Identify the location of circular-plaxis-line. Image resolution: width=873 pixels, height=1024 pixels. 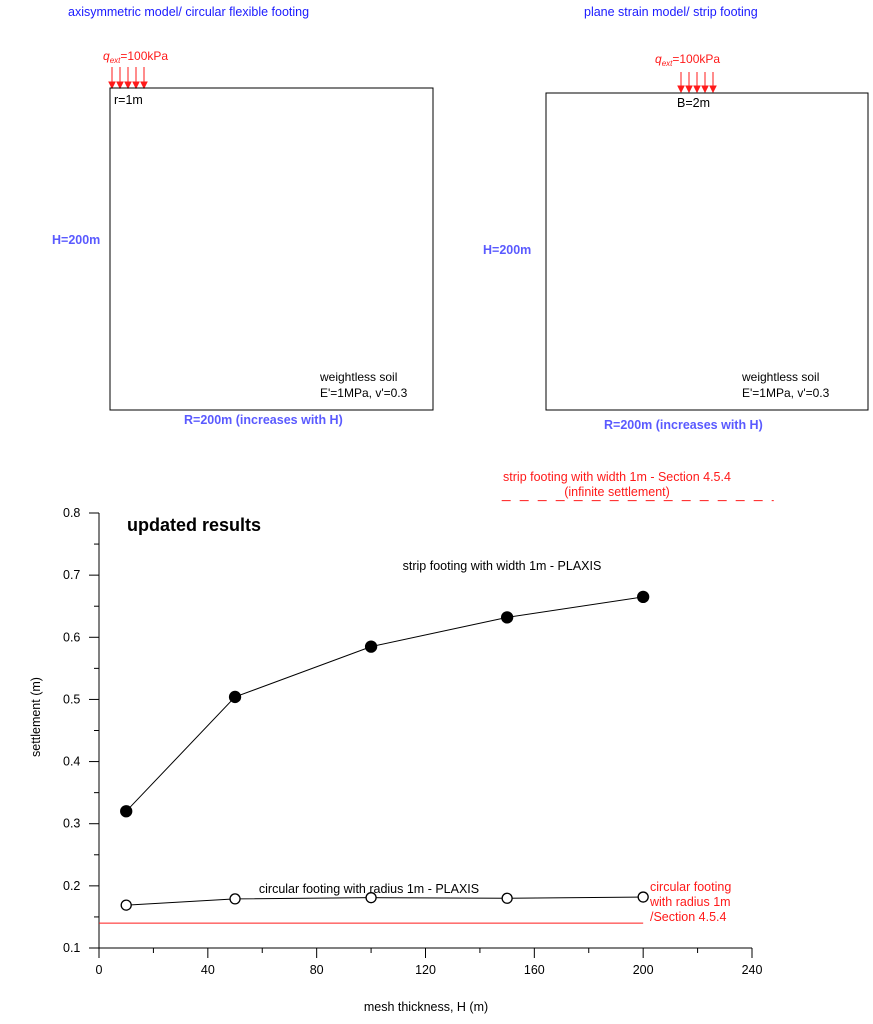
(385, 901).